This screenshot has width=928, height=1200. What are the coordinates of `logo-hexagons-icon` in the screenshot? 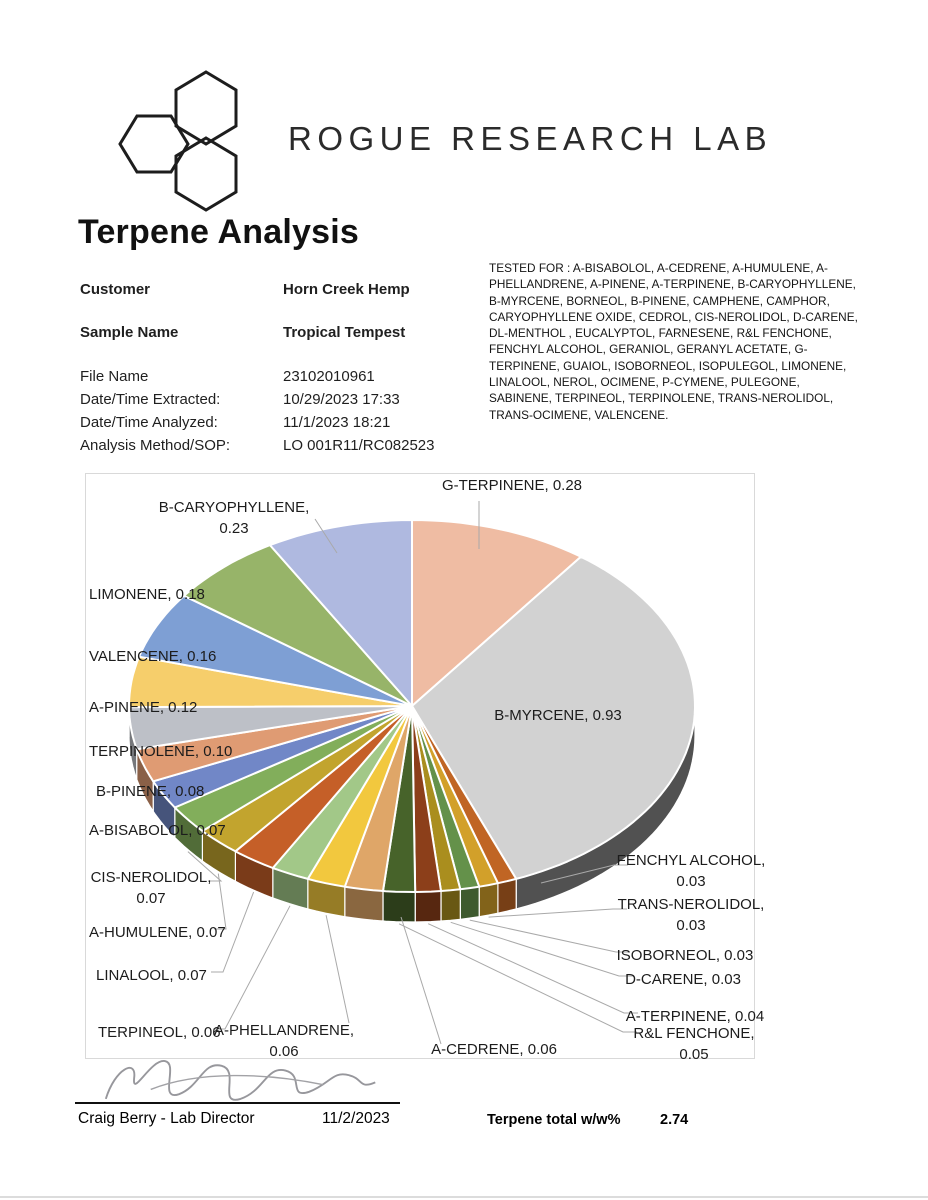 It's located at (178, 141).